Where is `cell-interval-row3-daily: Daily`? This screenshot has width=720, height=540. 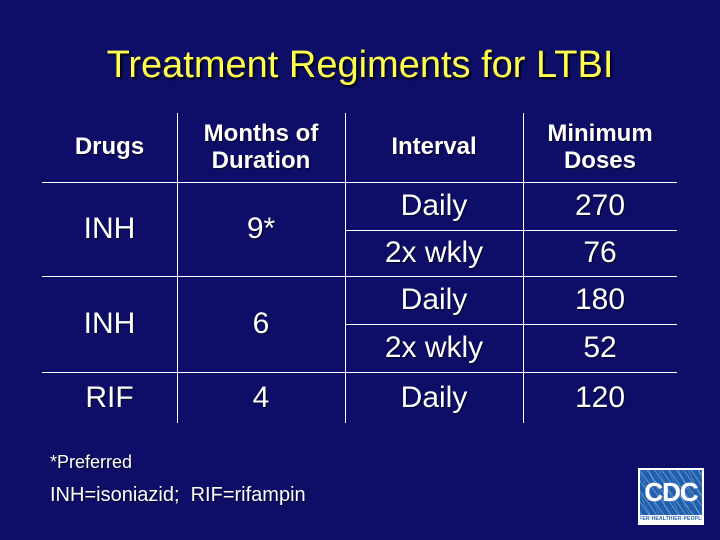
cell-interval-row3-daily: Daily is located at coordinates (434, 397).